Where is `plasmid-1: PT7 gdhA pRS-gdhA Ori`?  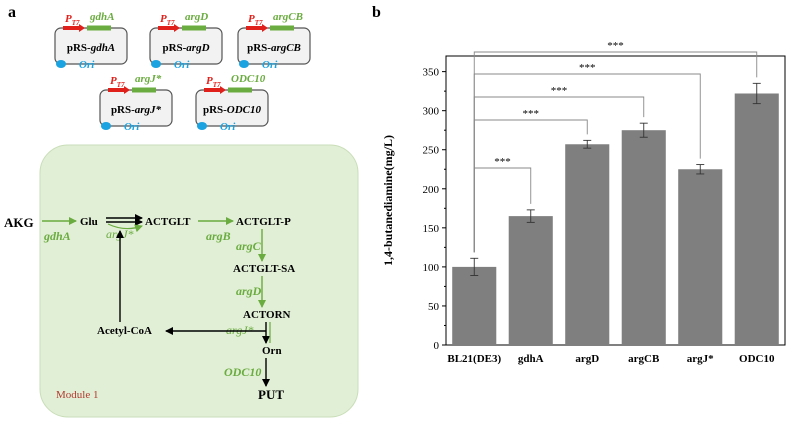 plasmid-1: PT7 gdhA pRS-gdhA Ori is located at coordinates (91, 41).